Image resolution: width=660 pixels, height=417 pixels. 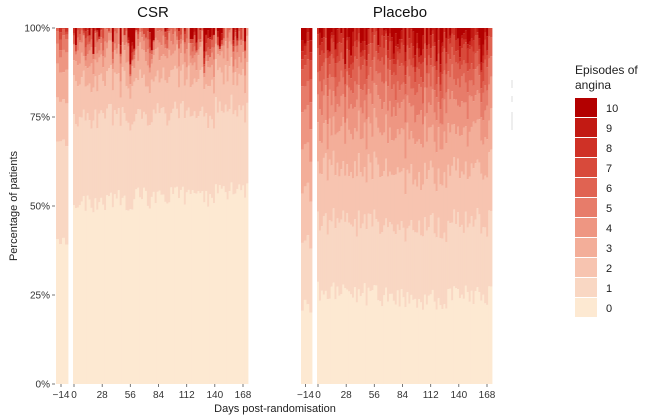 I want to click on legend-title-line-2: angina, so click(x=593, y=85).